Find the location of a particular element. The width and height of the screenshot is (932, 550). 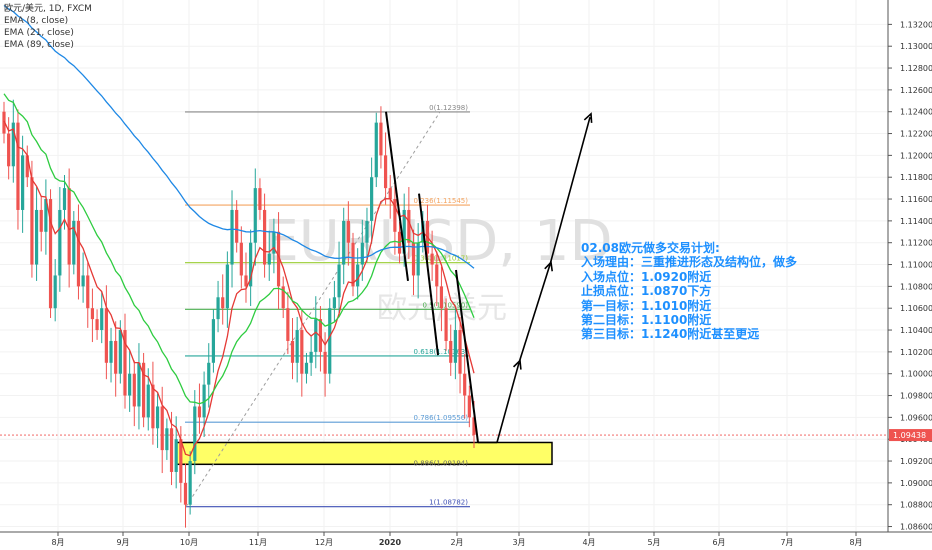

price-tick-label: 1.10000 is located at coordinates (916, 374).